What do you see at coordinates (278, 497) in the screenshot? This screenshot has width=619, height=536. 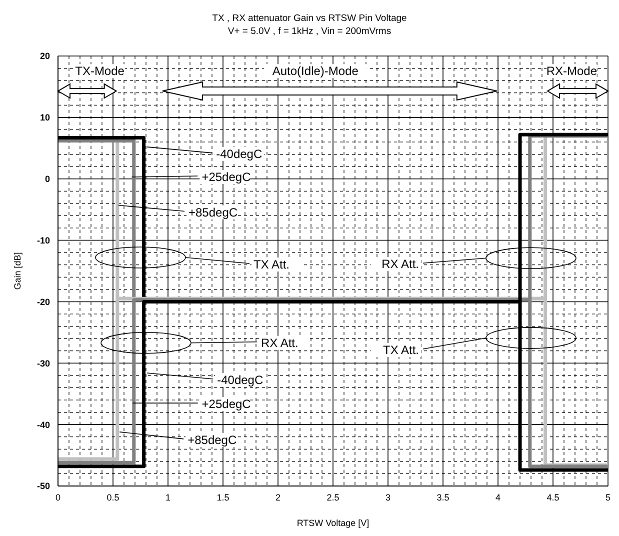 I see `x-tick-label: 2` at bounding box center [278, 497].